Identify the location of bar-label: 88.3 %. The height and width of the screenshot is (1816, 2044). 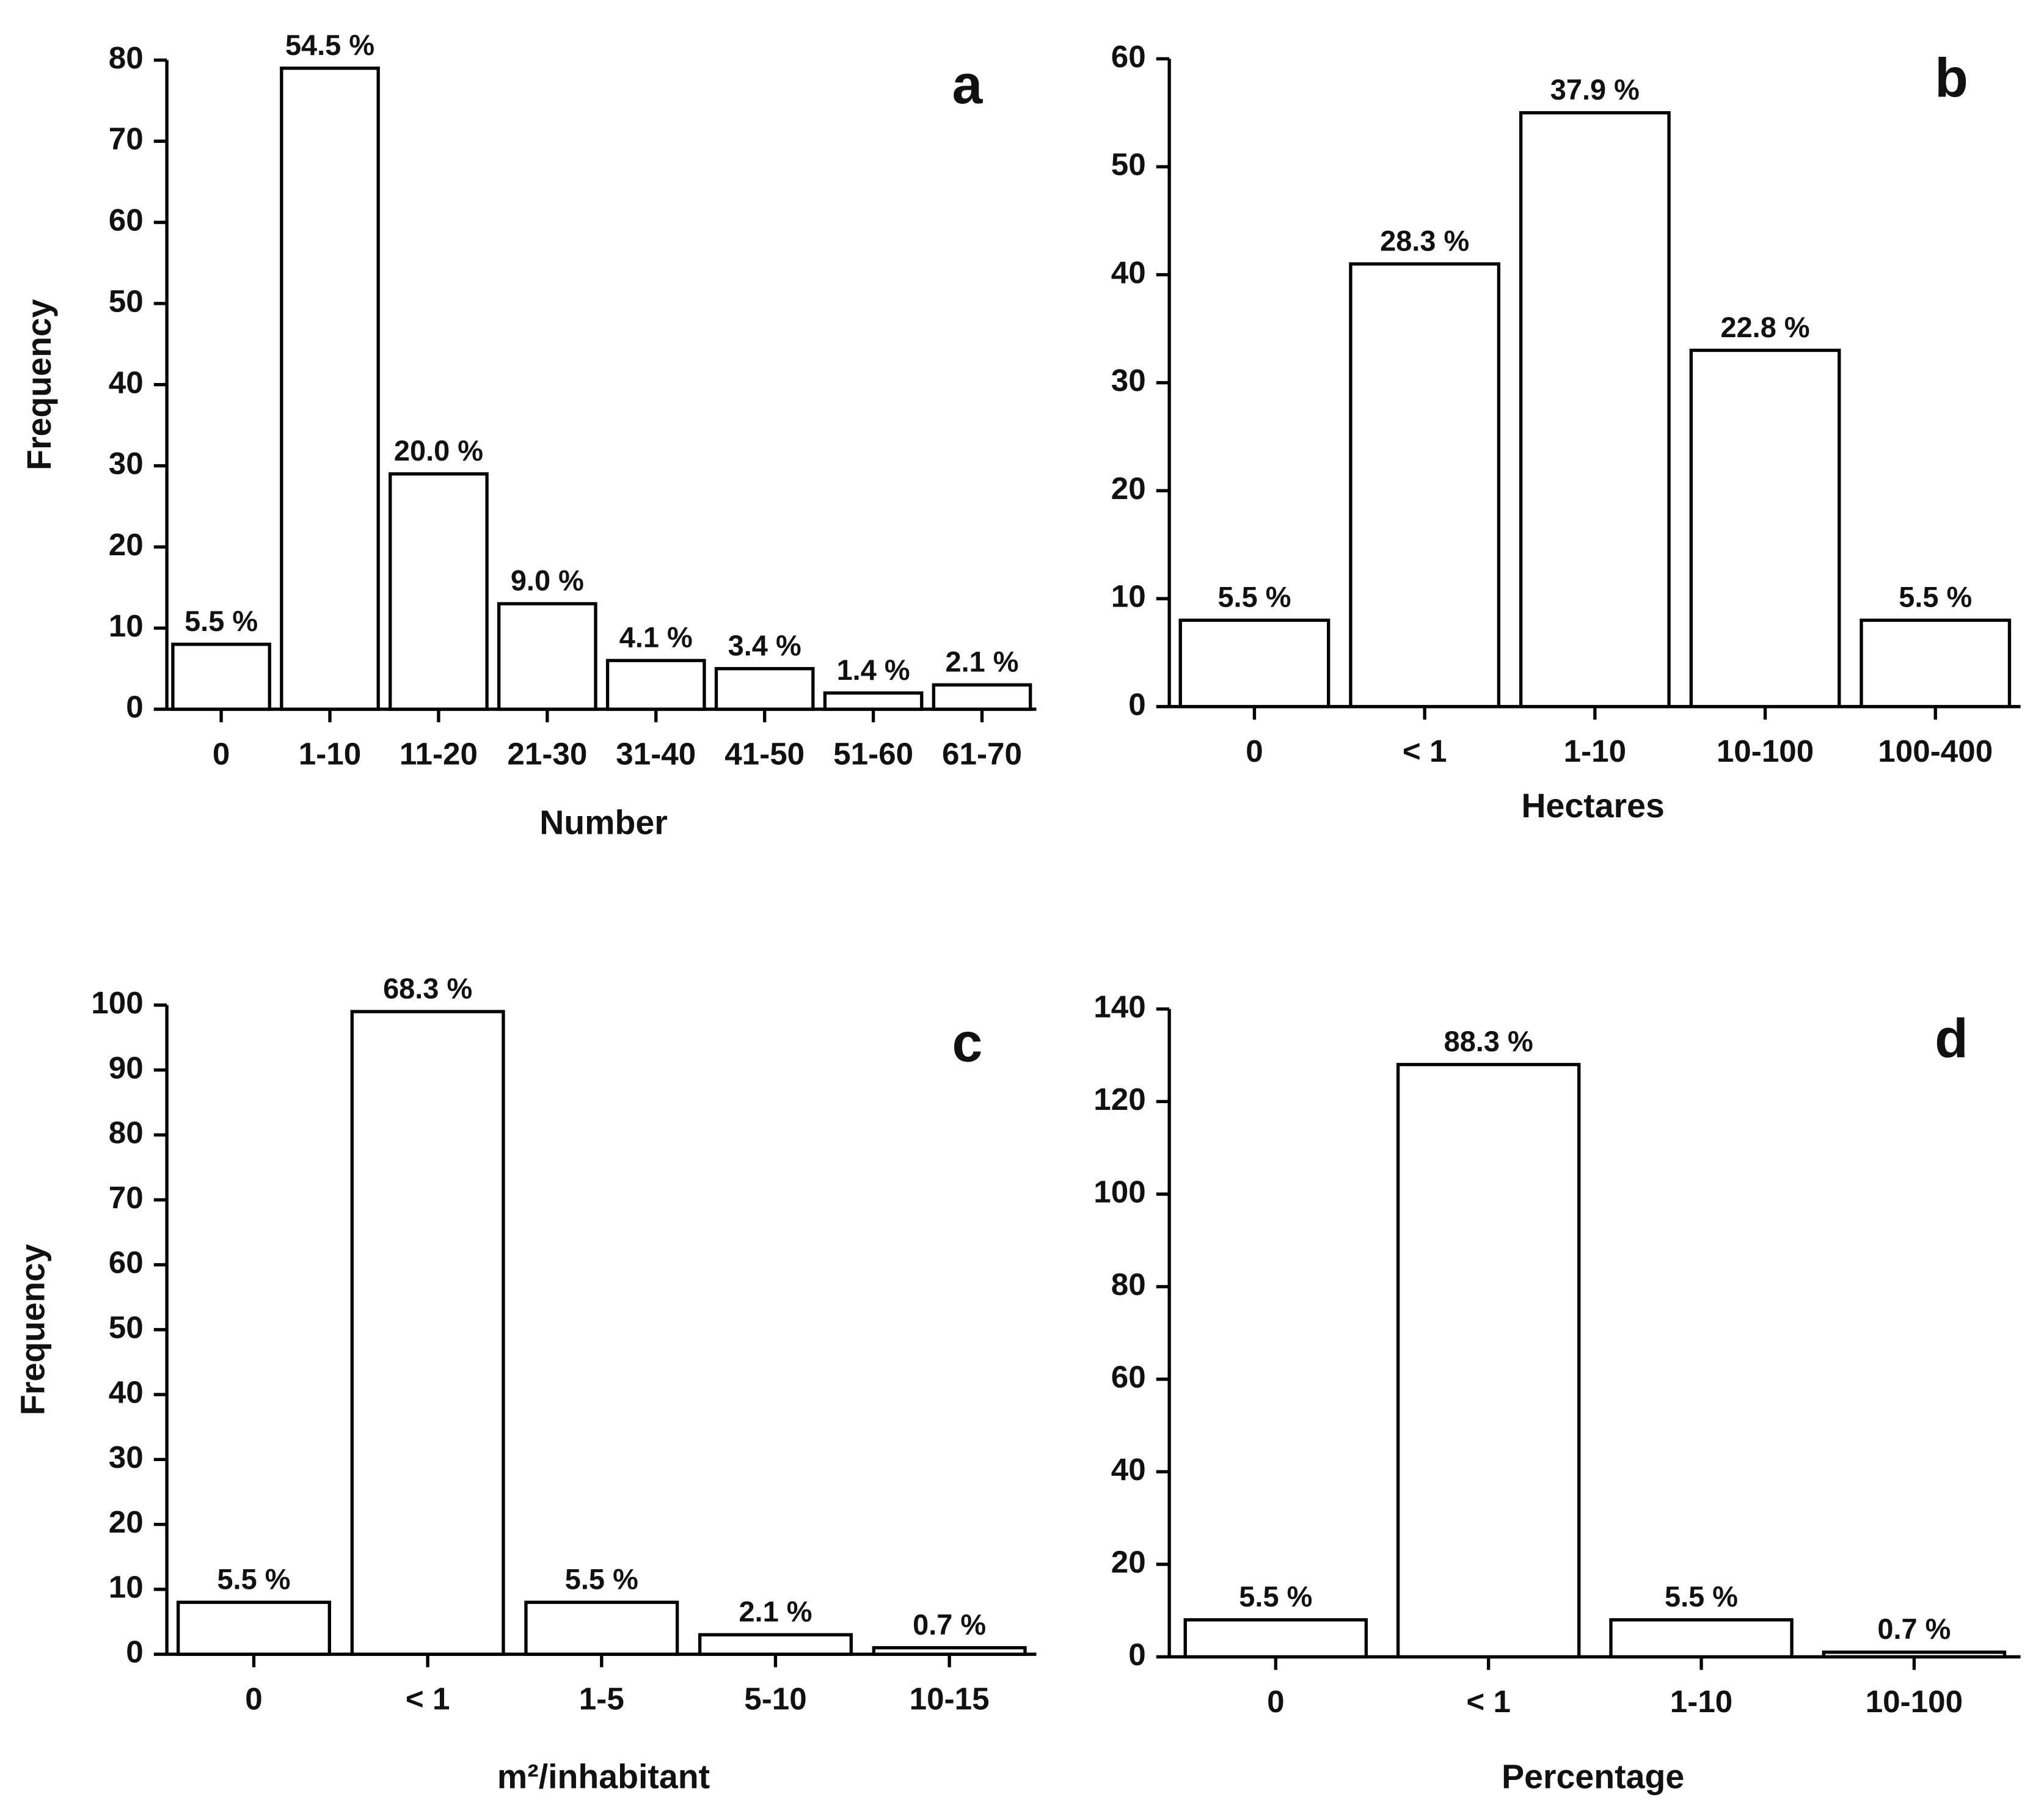
(1489, 1041).